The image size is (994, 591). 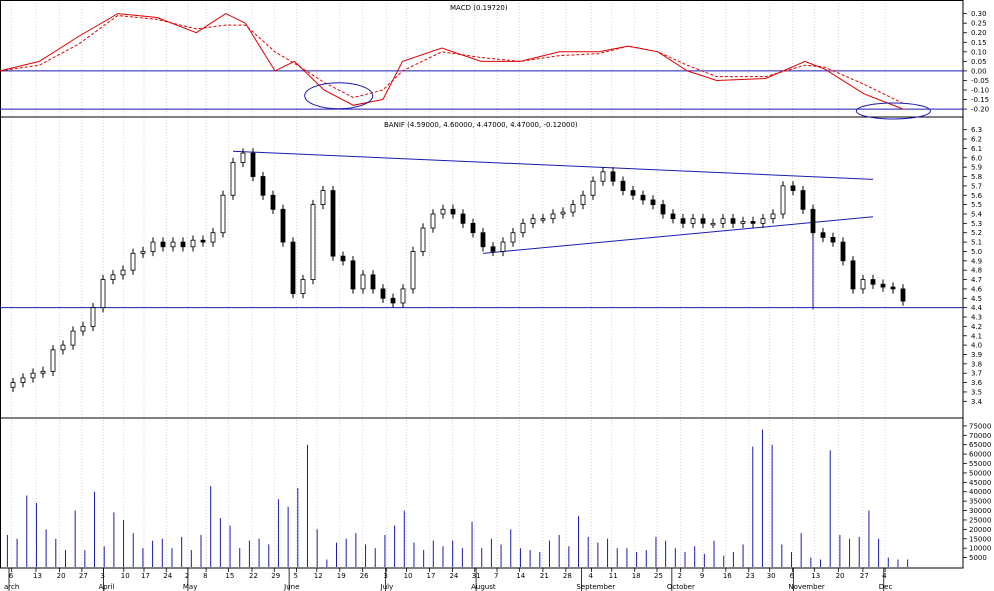 What do you see at coordinates (296, 576) in the screenshot?
I see `x-tick-label: 5` at bounding box center [296, 576].